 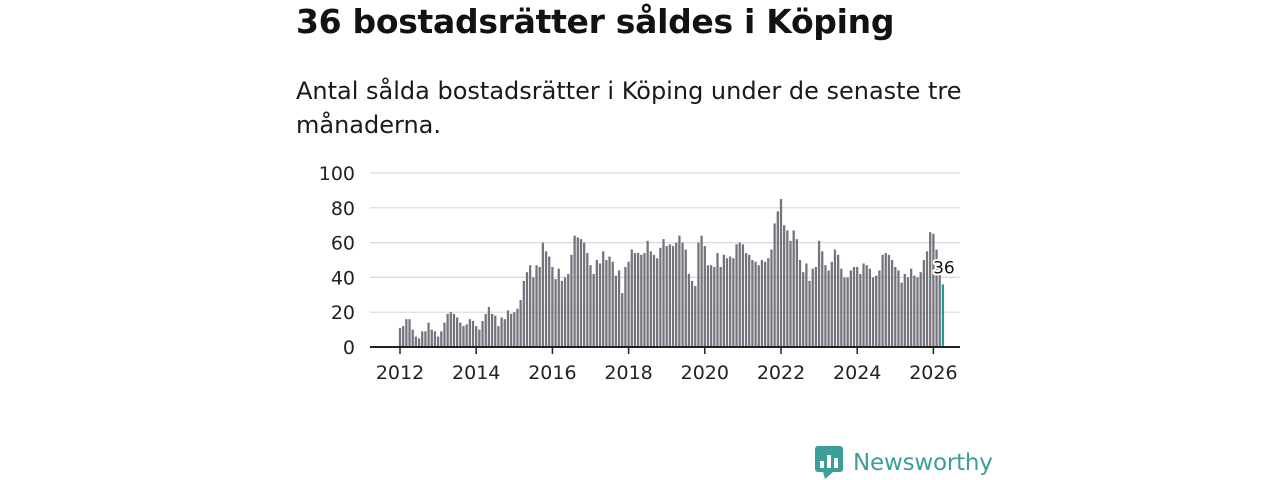 What do you see at coordinates (705, 373) in the screenshot?
I see `x-tick-label: 2020` at bounding box center [705, 373].